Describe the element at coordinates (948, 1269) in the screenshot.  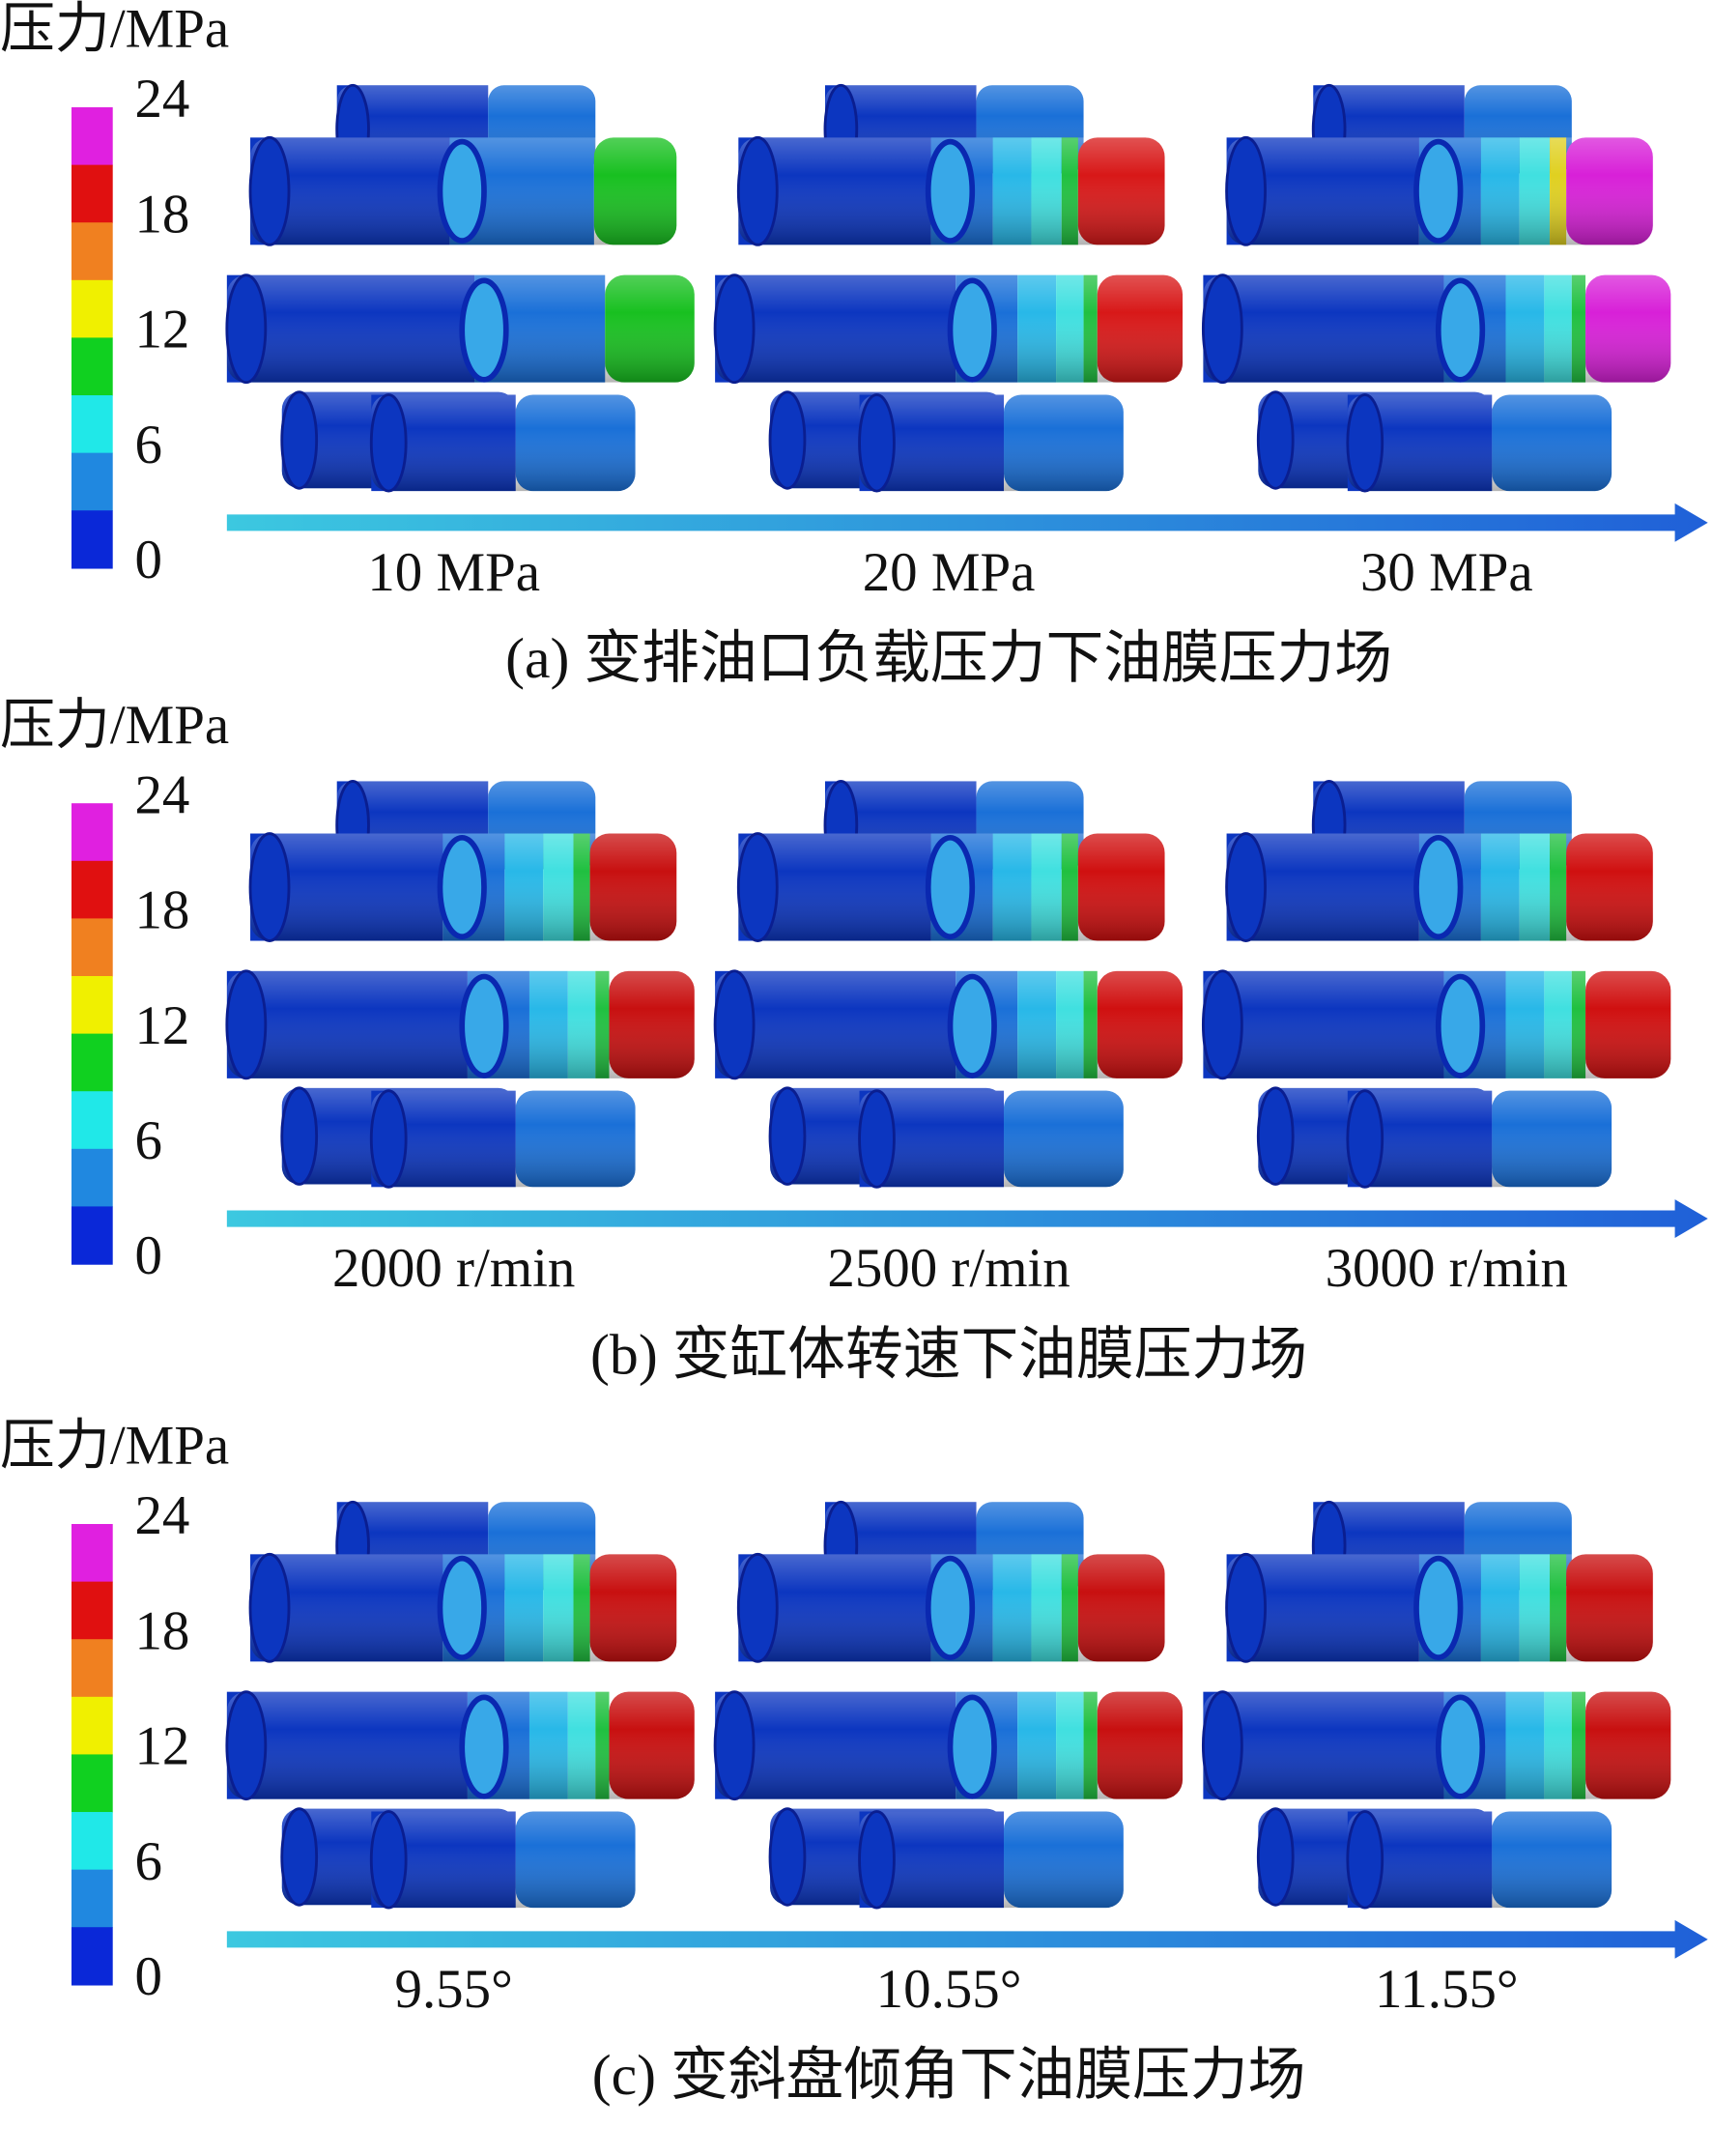
I see `condition-label: 2500 r/min` at that location.